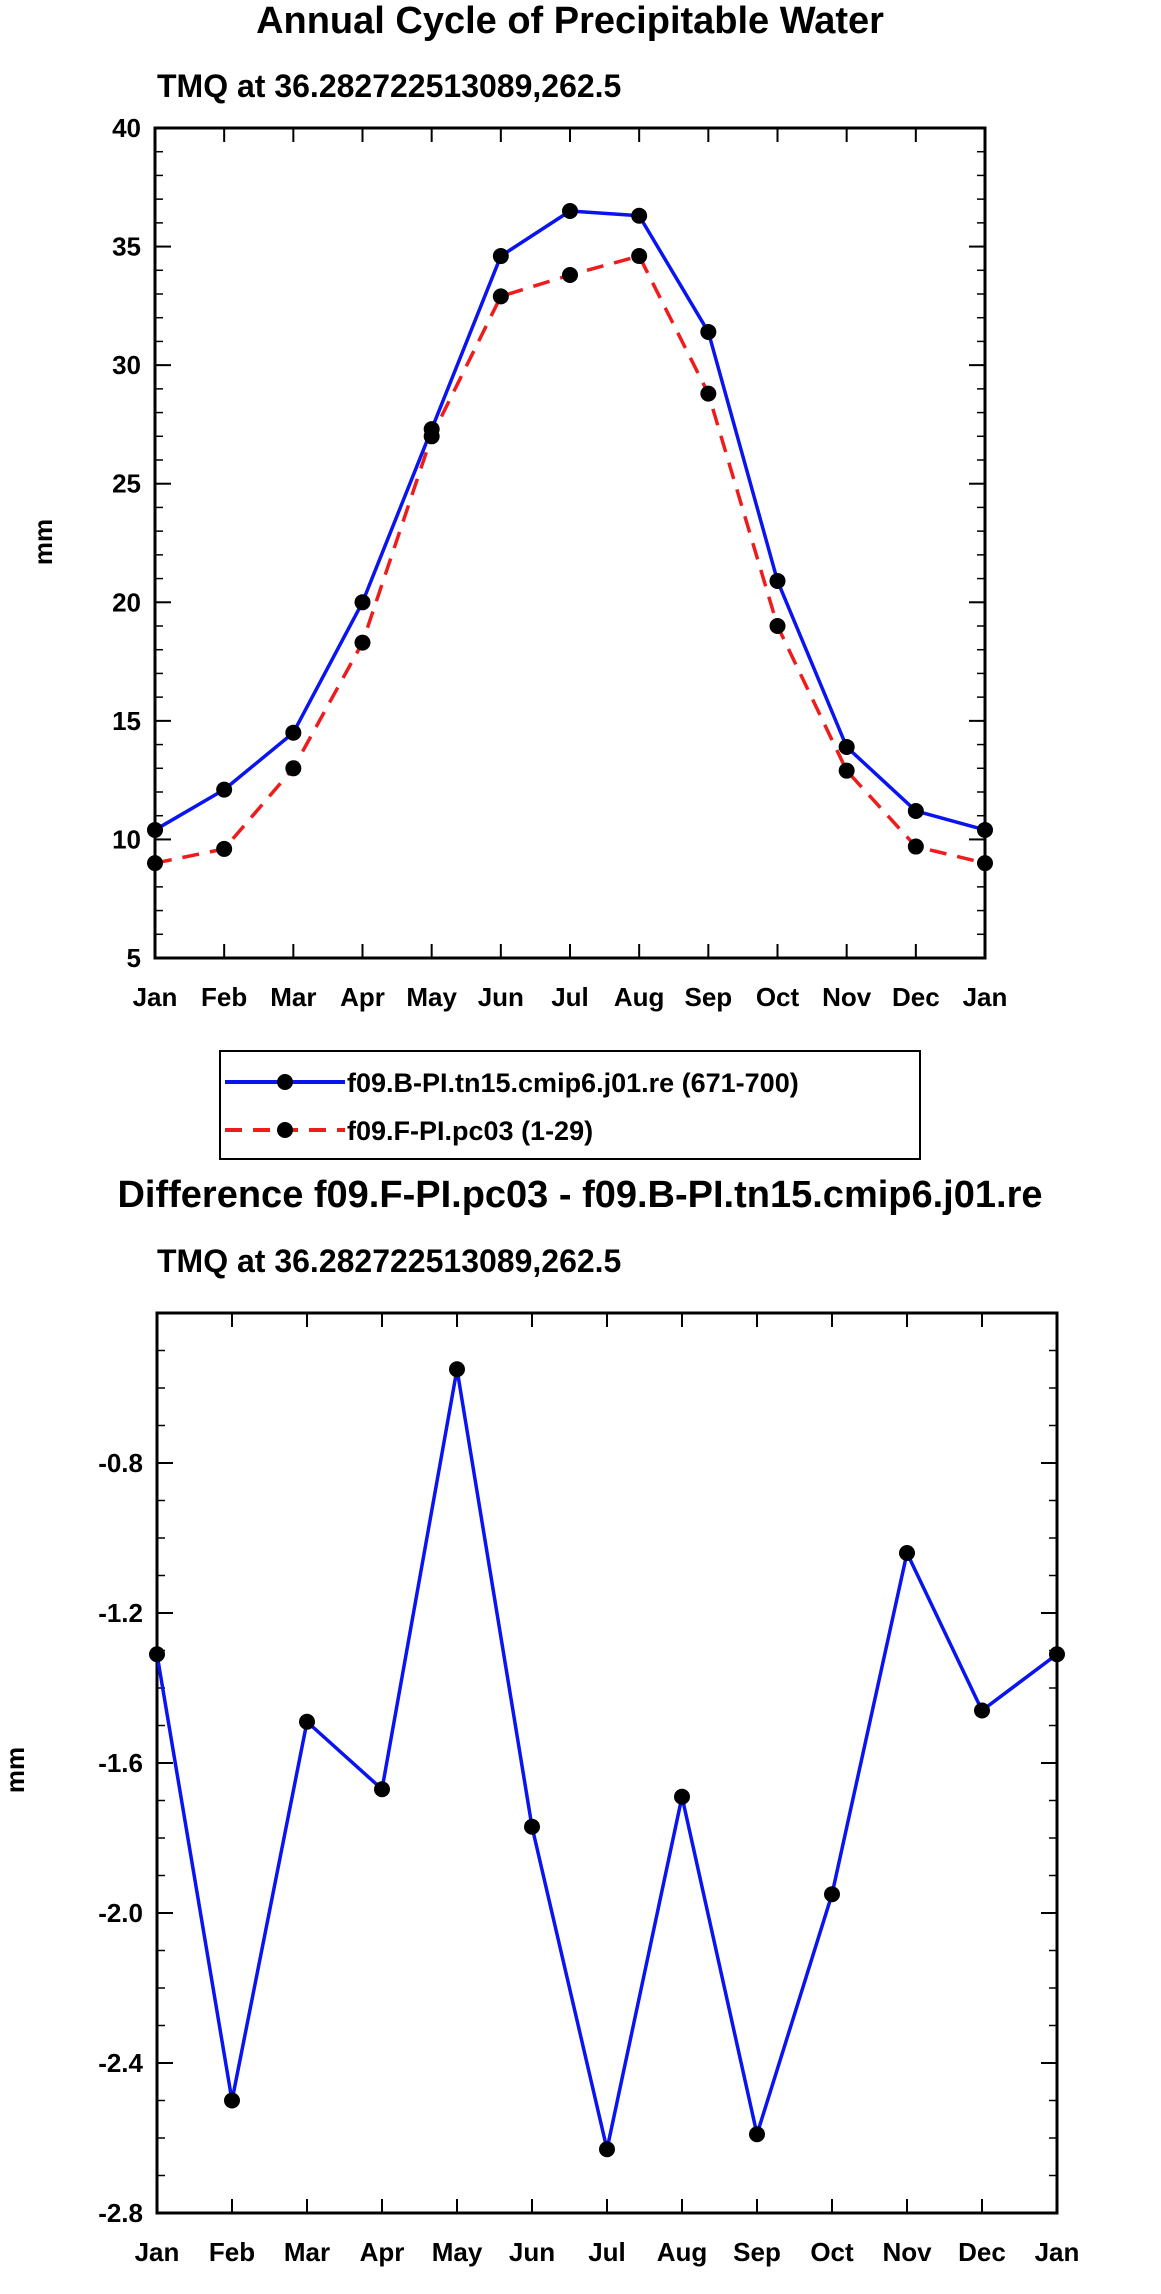 The height and width of the screenshot is (2294, 1161). I want to click on y-tick-label: 30, so click(126, 365).